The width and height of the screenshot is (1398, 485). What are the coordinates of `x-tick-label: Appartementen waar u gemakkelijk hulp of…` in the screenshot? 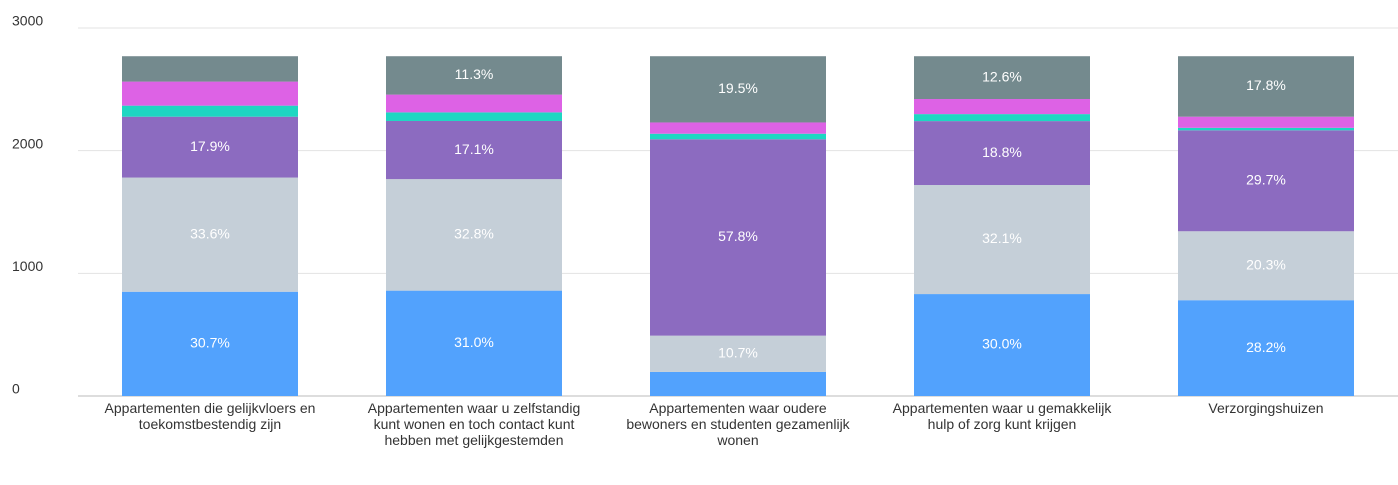 It's located at (1002, 416).